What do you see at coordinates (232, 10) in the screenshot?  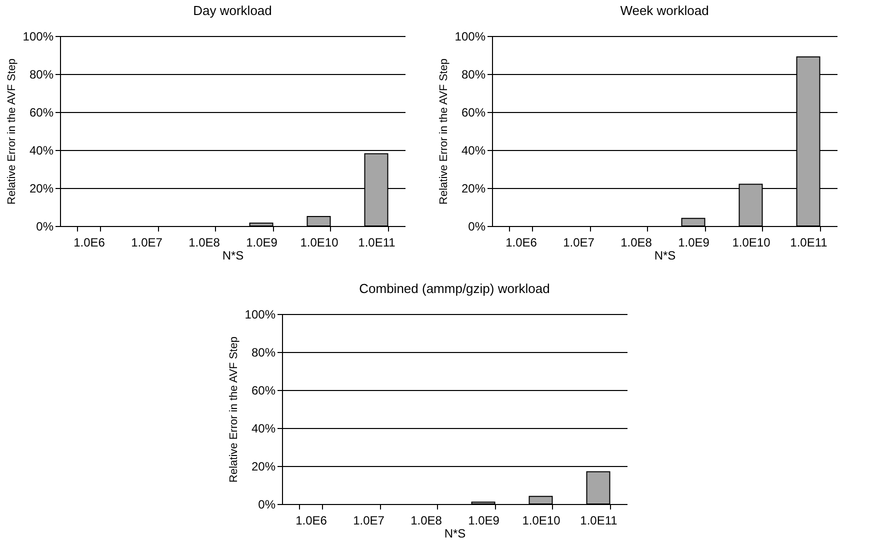 I see `chart-title: Day workload` at bounding box center [232, 10].